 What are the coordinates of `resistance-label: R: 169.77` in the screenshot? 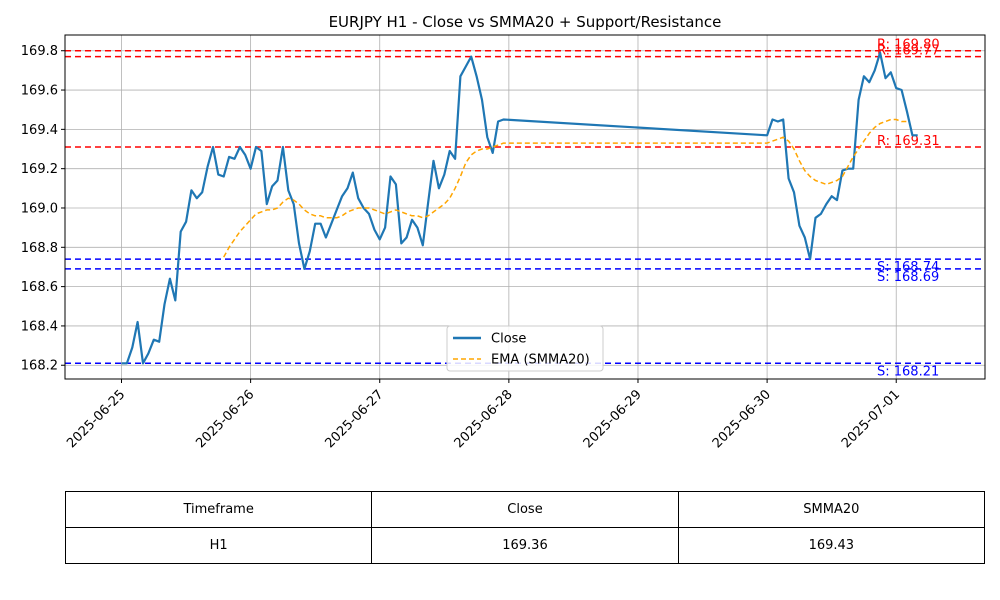 It's located at (908, 51).